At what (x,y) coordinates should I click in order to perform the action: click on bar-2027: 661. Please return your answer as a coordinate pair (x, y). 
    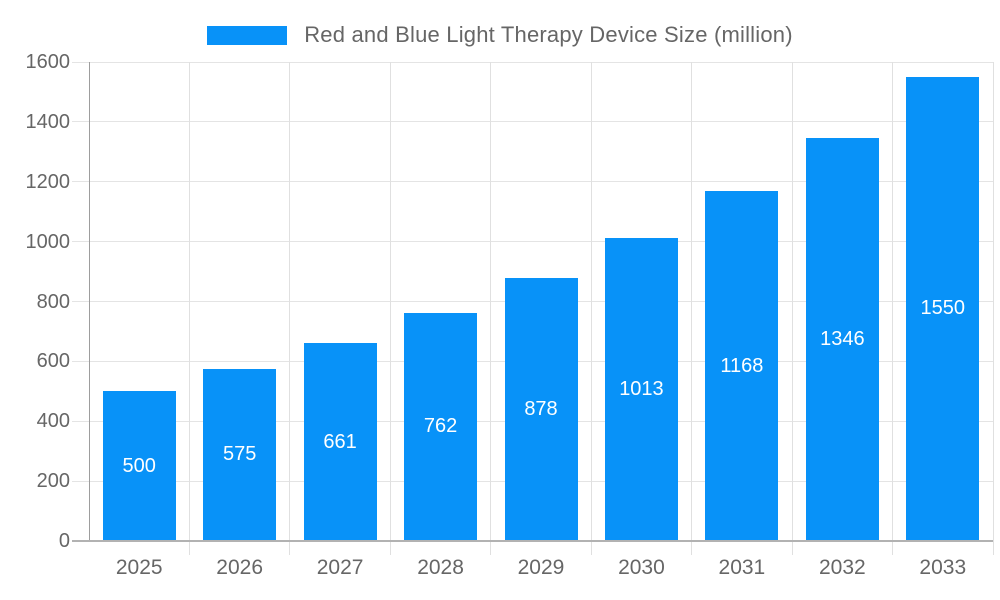
    Looking at the image, I should click on (340, 442).